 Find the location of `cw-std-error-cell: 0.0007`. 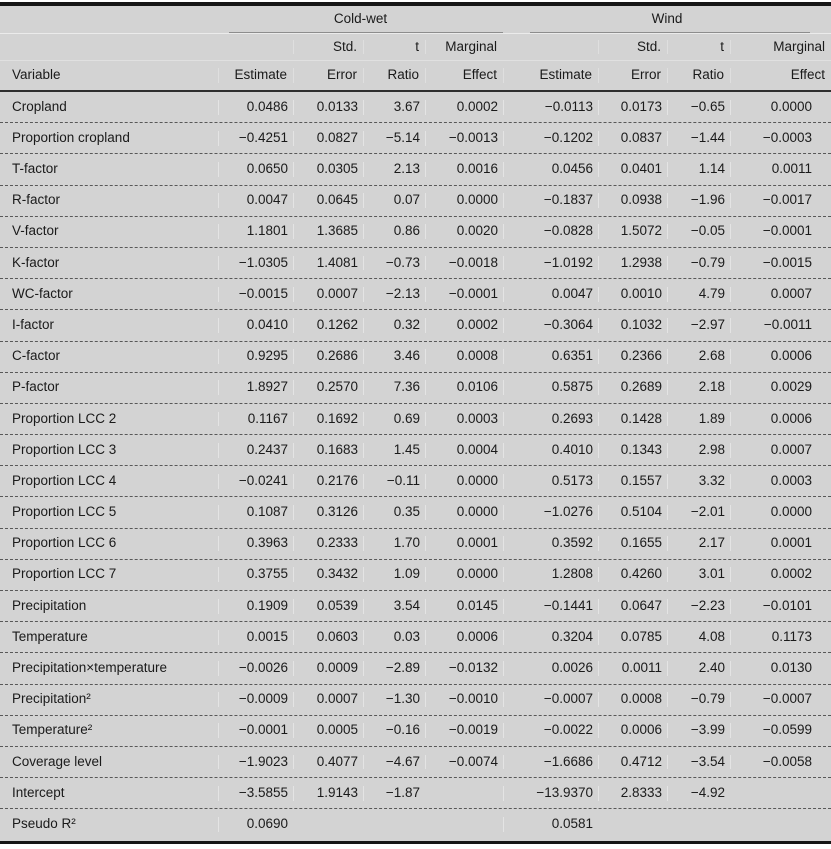

cw-std-error-cell: 0.0007 is located at coordinates (328, 294).